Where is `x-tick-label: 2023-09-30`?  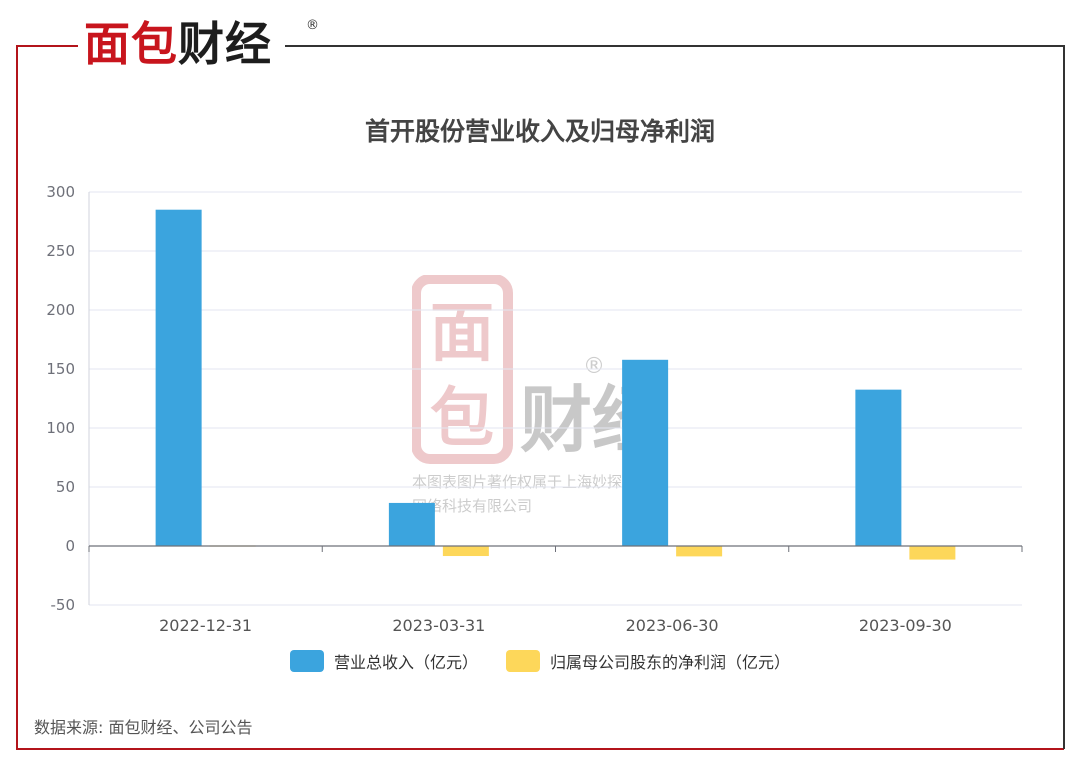 x-tick-label: 2023-09-30 is located at coordinates (905, 625).